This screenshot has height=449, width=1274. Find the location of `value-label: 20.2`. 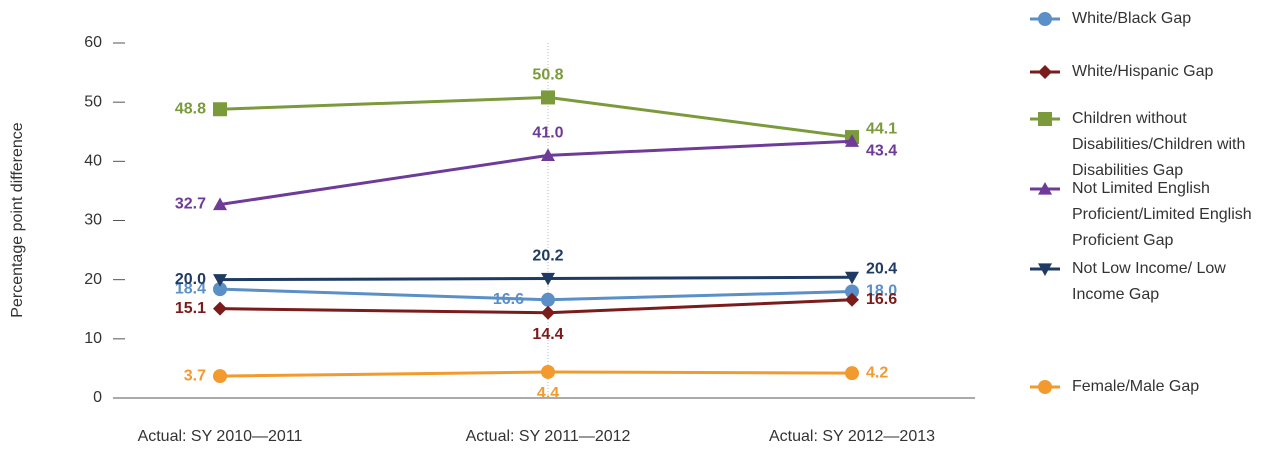

value-label: 20.2 is located at coordinates (547, 256).